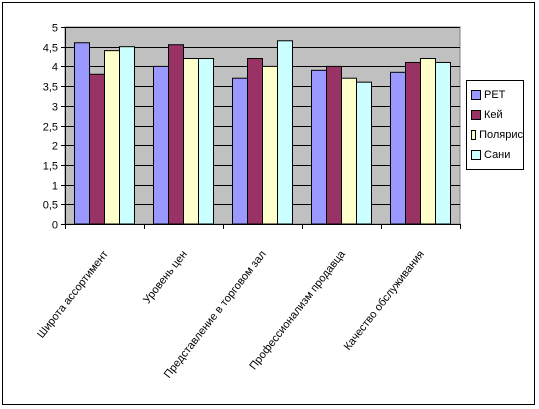 The width and height of the screenshot is (539, 409). What do you see at coordinates (50, 49) in the screenshot?
I see `y-tick-label: 4,5` at bounding box center [50, 49].